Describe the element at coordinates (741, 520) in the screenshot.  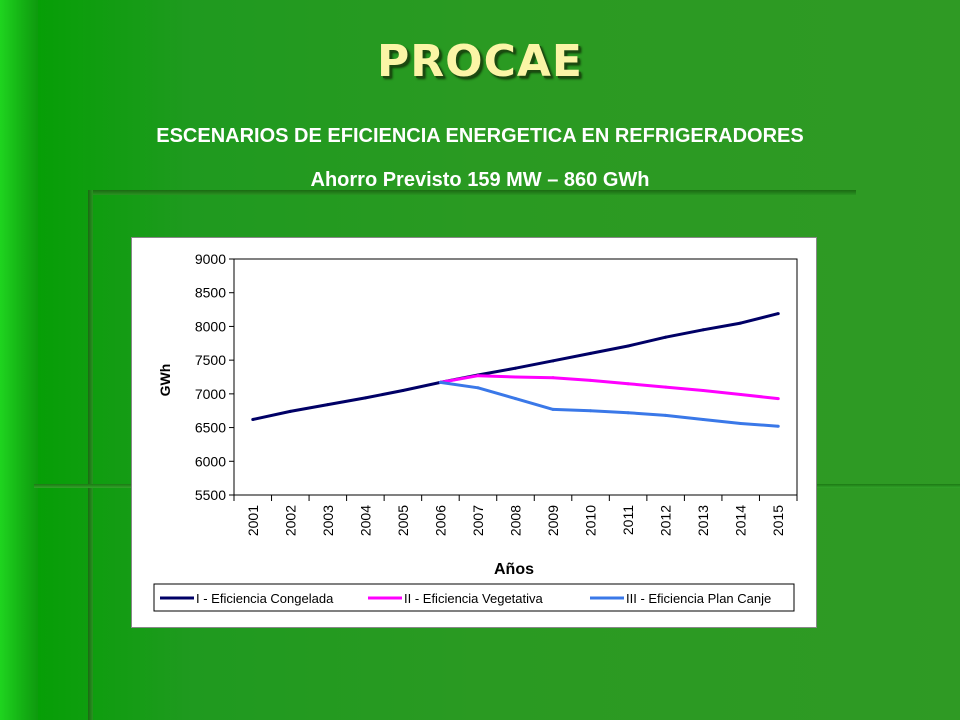
I see `x-tick-label: 2014` at that location.